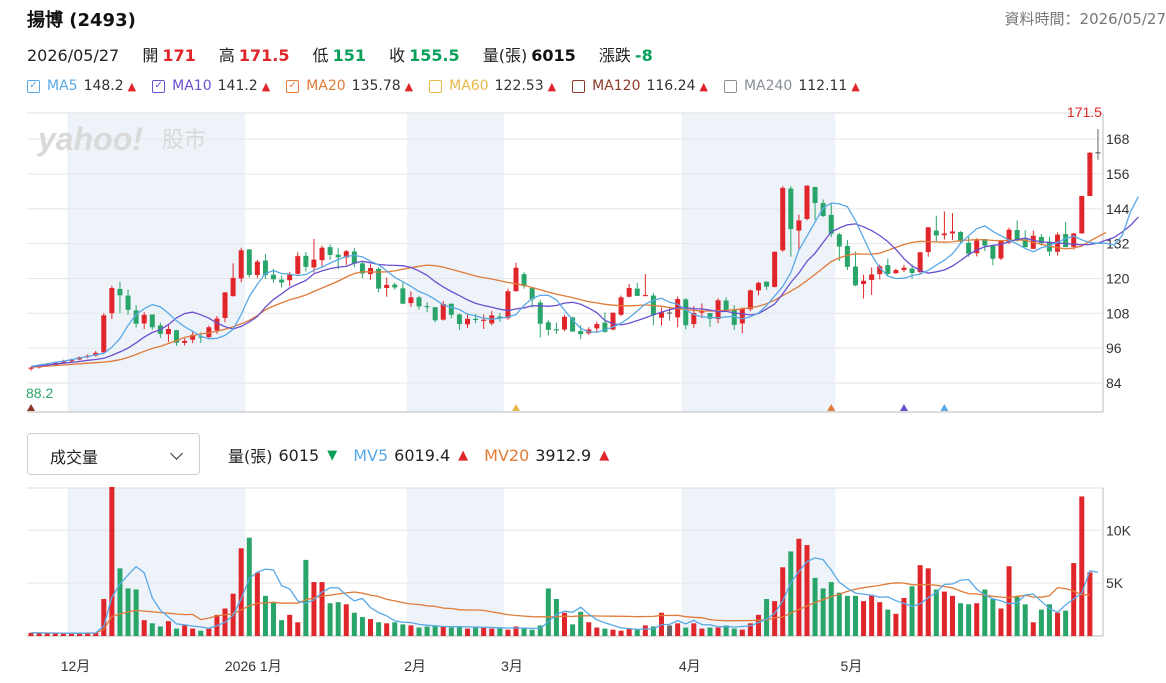  What do you see at coordinates (579, 86) in the screenshot?
I see `ma120-checkbox` at bounding box center [579, 86].